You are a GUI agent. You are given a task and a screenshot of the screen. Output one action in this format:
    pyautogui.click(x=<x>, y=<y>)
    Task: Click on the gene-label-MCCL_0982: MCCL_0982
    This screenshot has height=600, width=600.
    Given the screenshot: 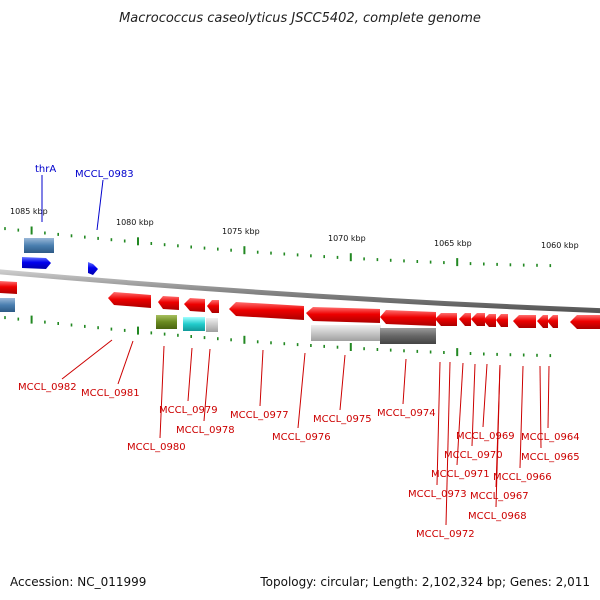 What is the action you would take?
    pyautogui.click(x=47, y=387)
    